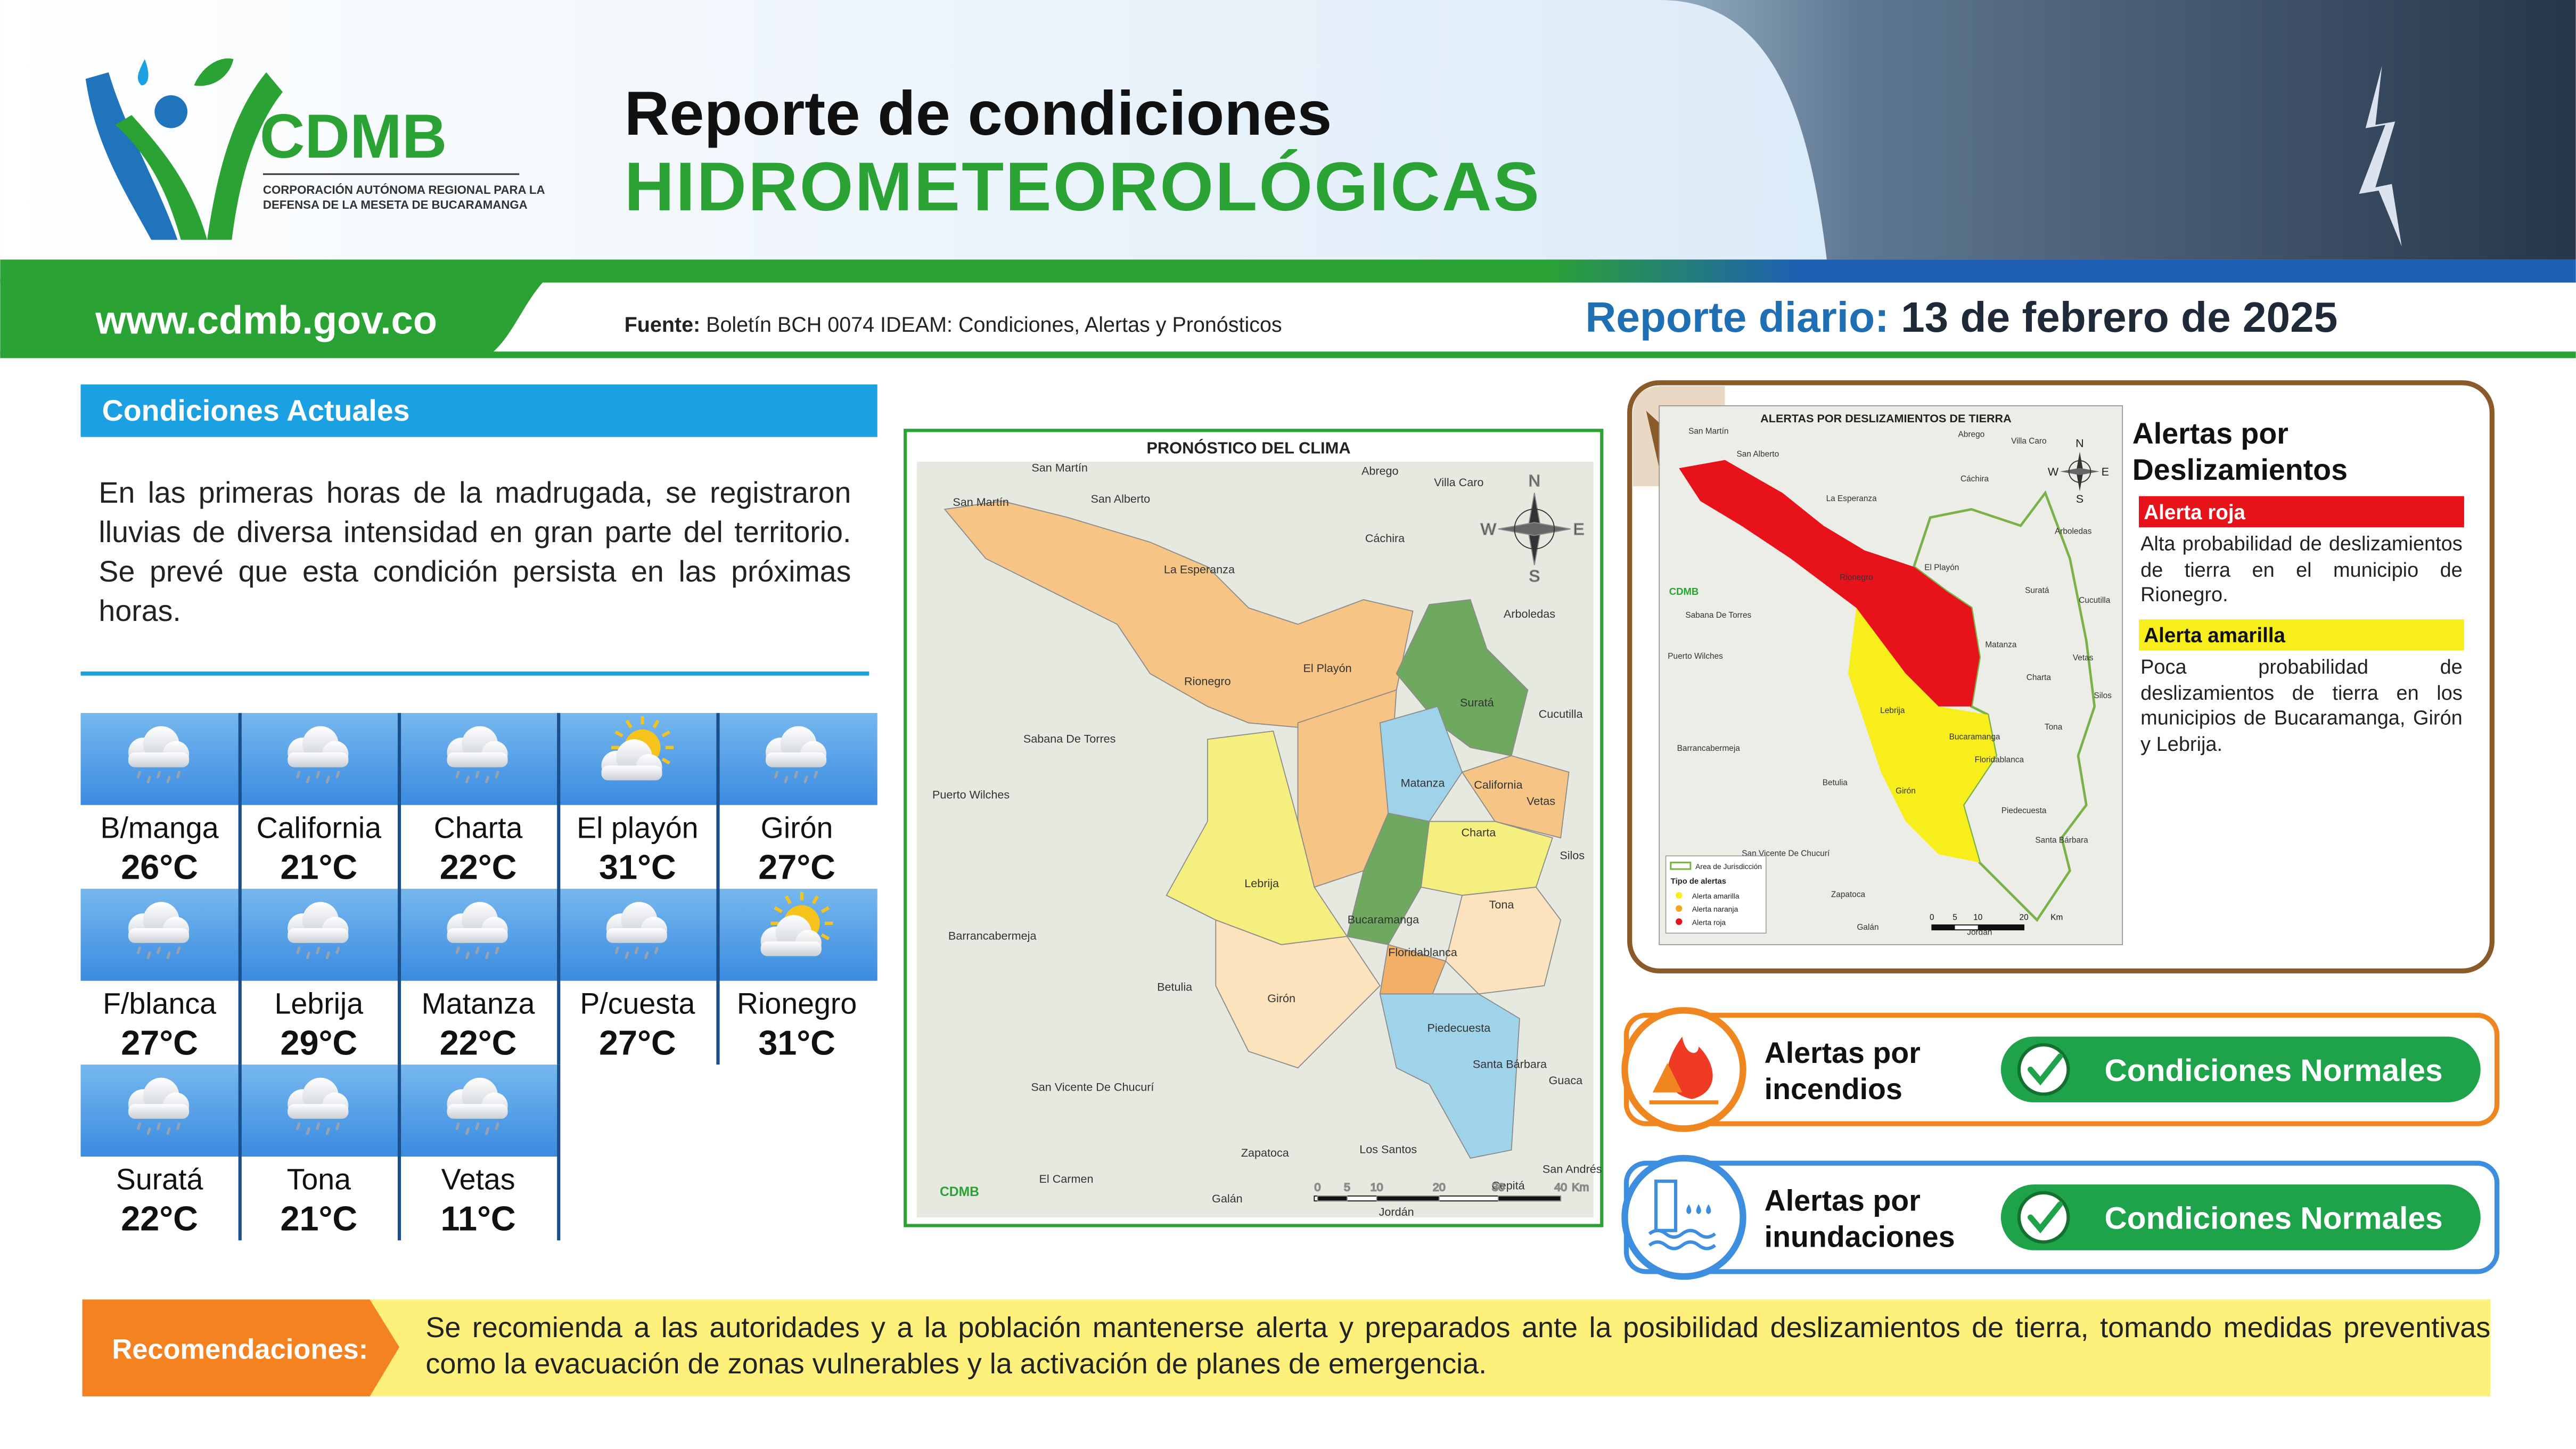 The height and width of the screenshot is (1449, 2576). I want to click on place-label: Cepitá, so click(1507, 1185).